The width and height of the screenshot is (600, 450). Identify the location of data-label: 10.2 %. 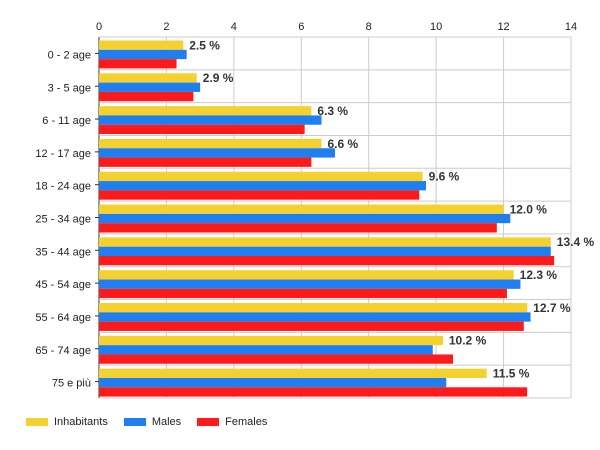
(468, 341).